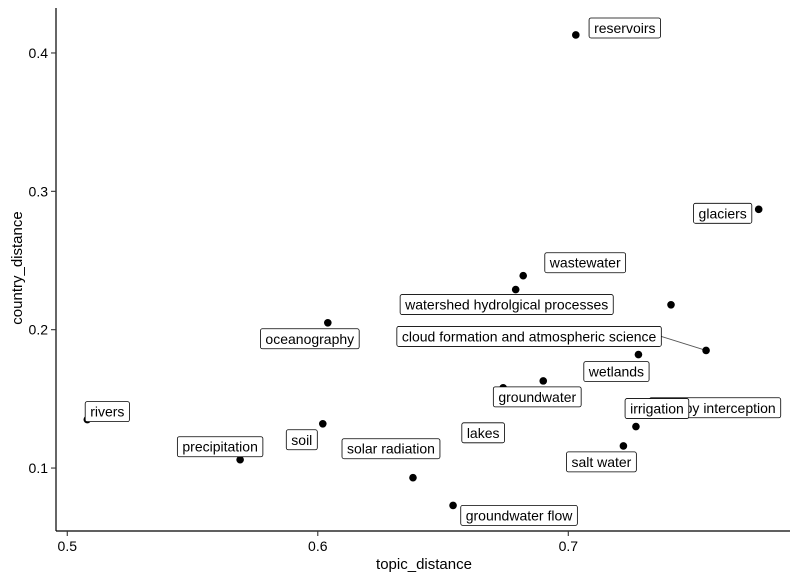  What do you see at coordinates (569, 546) in the screenshot?
I see `x-tick-label: 0.7` at bounding box center [569, 546].